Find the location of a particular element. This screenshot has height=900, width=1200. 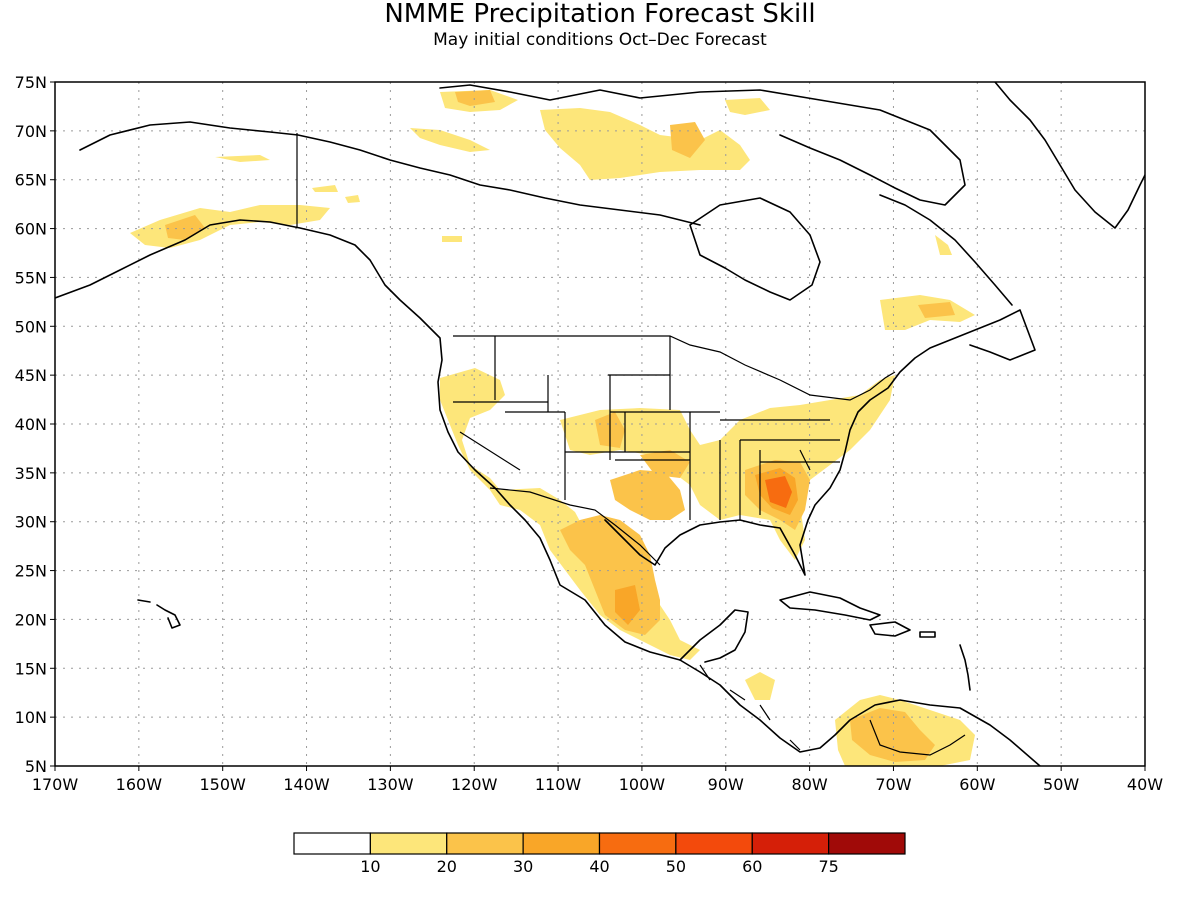

lon-tick-label: 100W is located at coordinates (642, 784).